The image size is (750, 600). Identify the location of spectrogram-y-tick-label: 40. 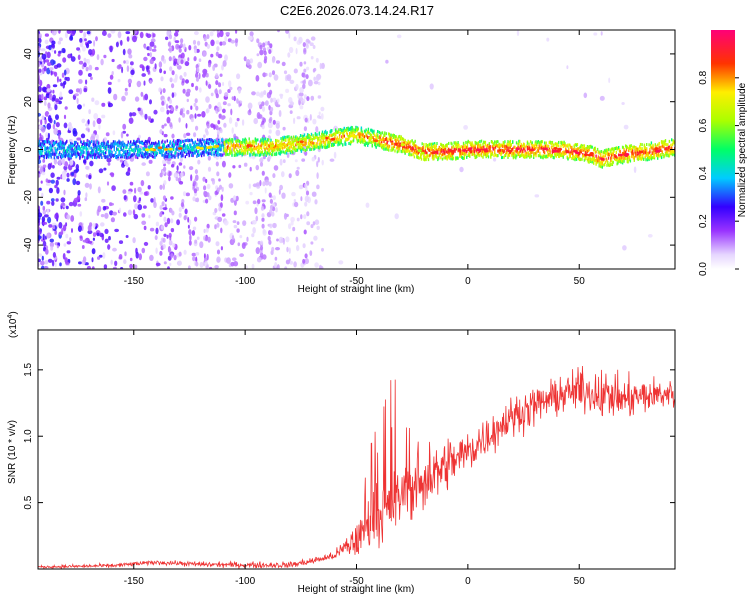
(28, 54).